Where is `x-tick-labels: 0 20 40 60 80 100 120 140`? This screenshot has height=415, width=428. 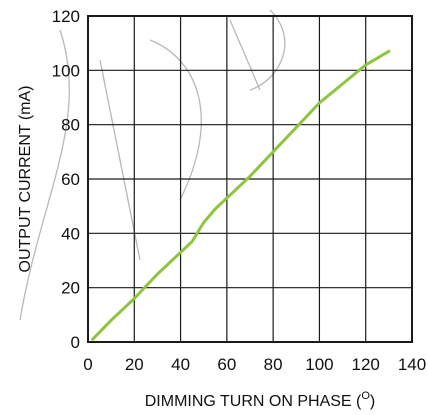 x-tick-labels: 0 20 40 60 80 100 120 140 is located at coordinates (254, 364).